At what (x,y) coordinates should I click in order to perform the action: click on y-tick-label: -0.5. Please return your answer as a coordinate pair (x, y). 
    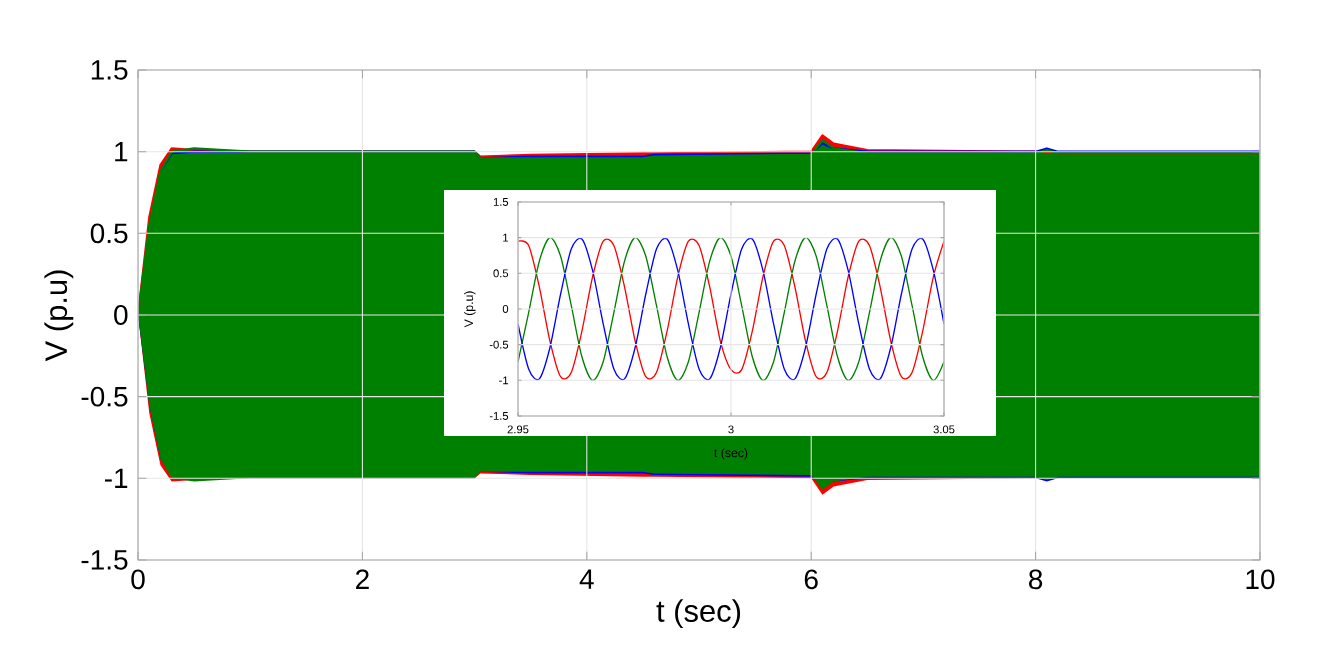
    Looking at the image, I should click on (104, 396).